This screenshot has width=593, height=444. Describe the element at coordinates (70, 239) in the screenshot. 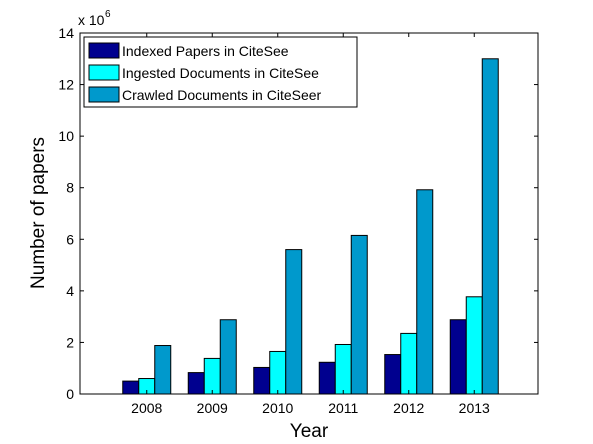

I see `y-tick-label: 6` at that location.